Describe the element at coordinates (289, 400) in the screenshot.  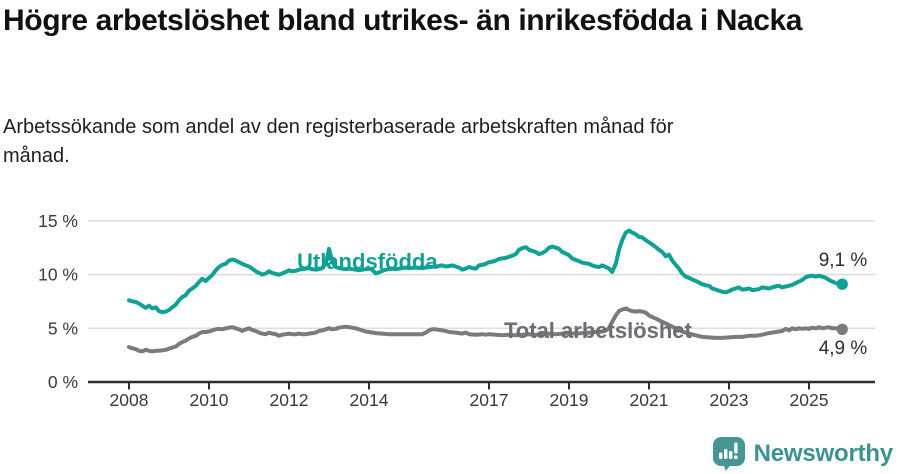
I see `x-tick-label-2012: 2012` at that location.